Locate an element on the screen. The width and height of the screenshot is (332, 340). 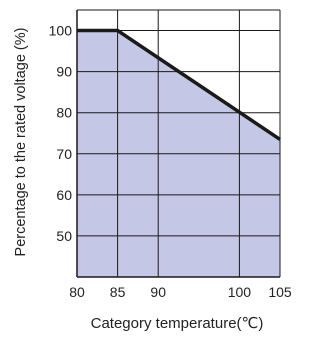
x-axis-label: Category temperature(℃) is located at coordinates (177, 323).